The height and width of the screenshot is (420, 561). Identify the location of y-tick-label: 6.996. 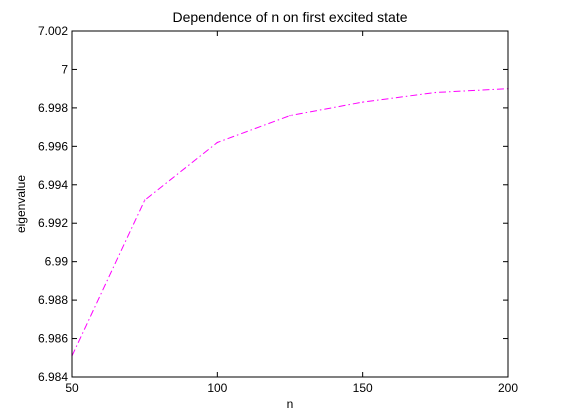
(53, 146).